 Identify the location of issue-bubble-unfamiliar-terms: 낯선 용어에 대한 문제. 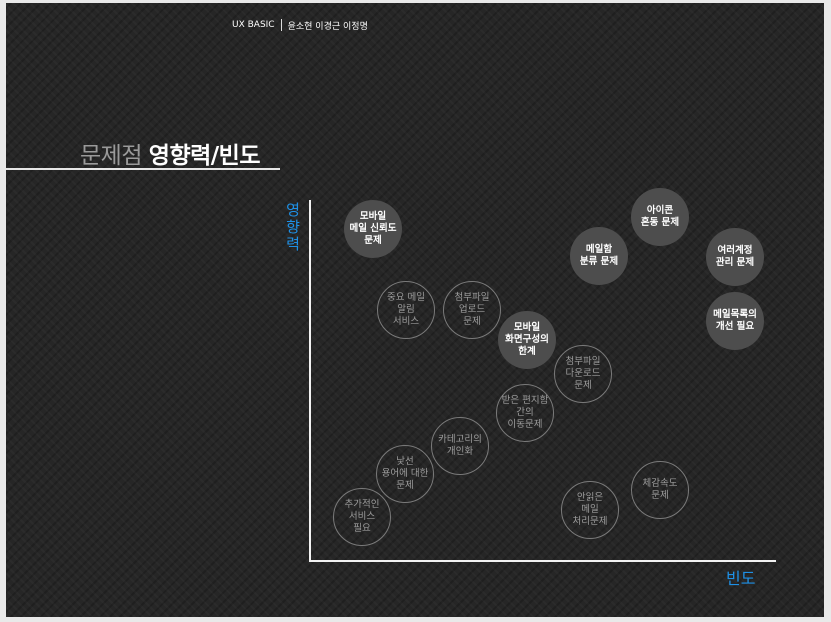
(405, 474).